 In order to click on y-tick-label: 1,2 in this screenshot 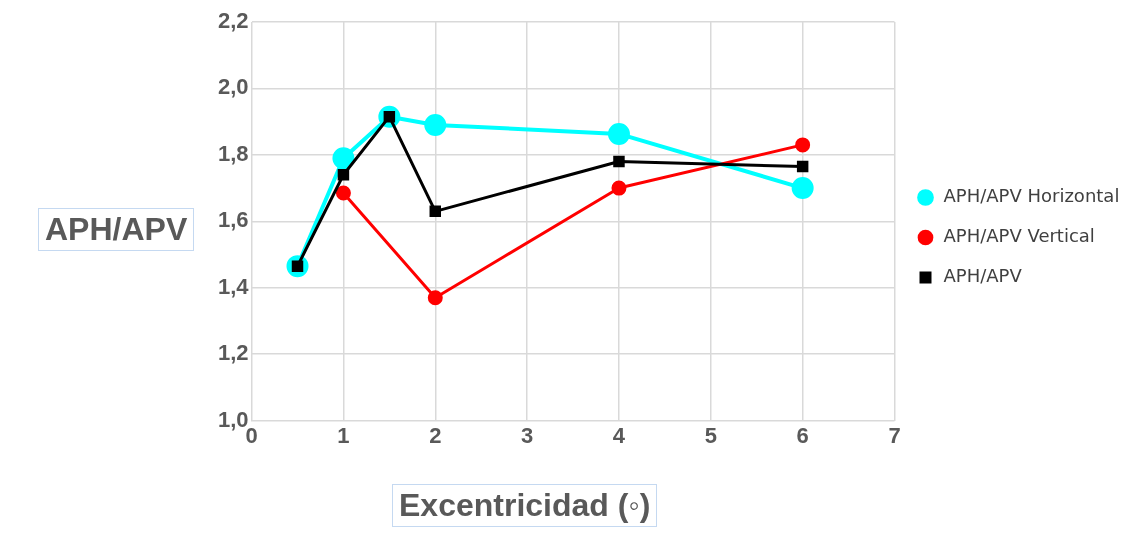, I will do `click(233, 353)`.